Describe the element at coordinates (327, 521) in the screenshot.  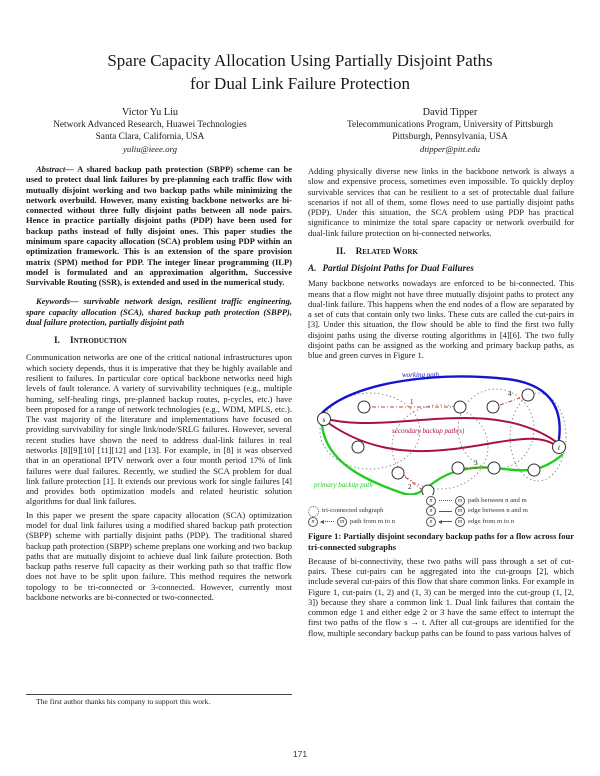
I see `dotted-arrow-icon` at that location.